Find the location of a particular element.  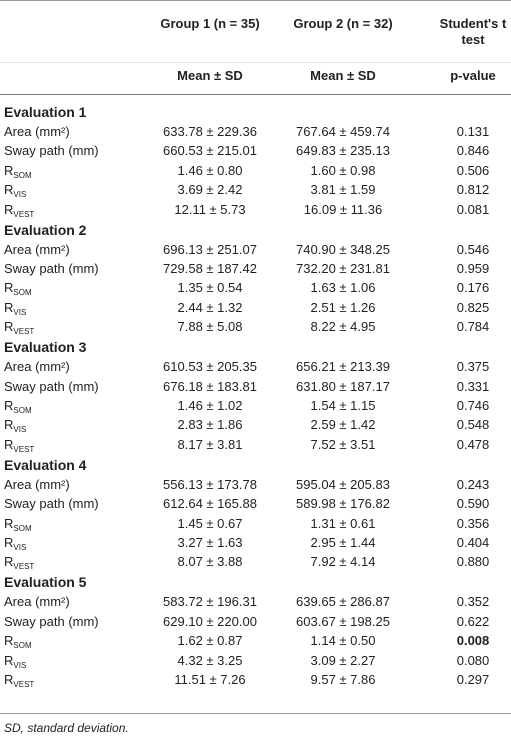

cell: 612.64 ± 165.88 is located at coordinates (210, 504).